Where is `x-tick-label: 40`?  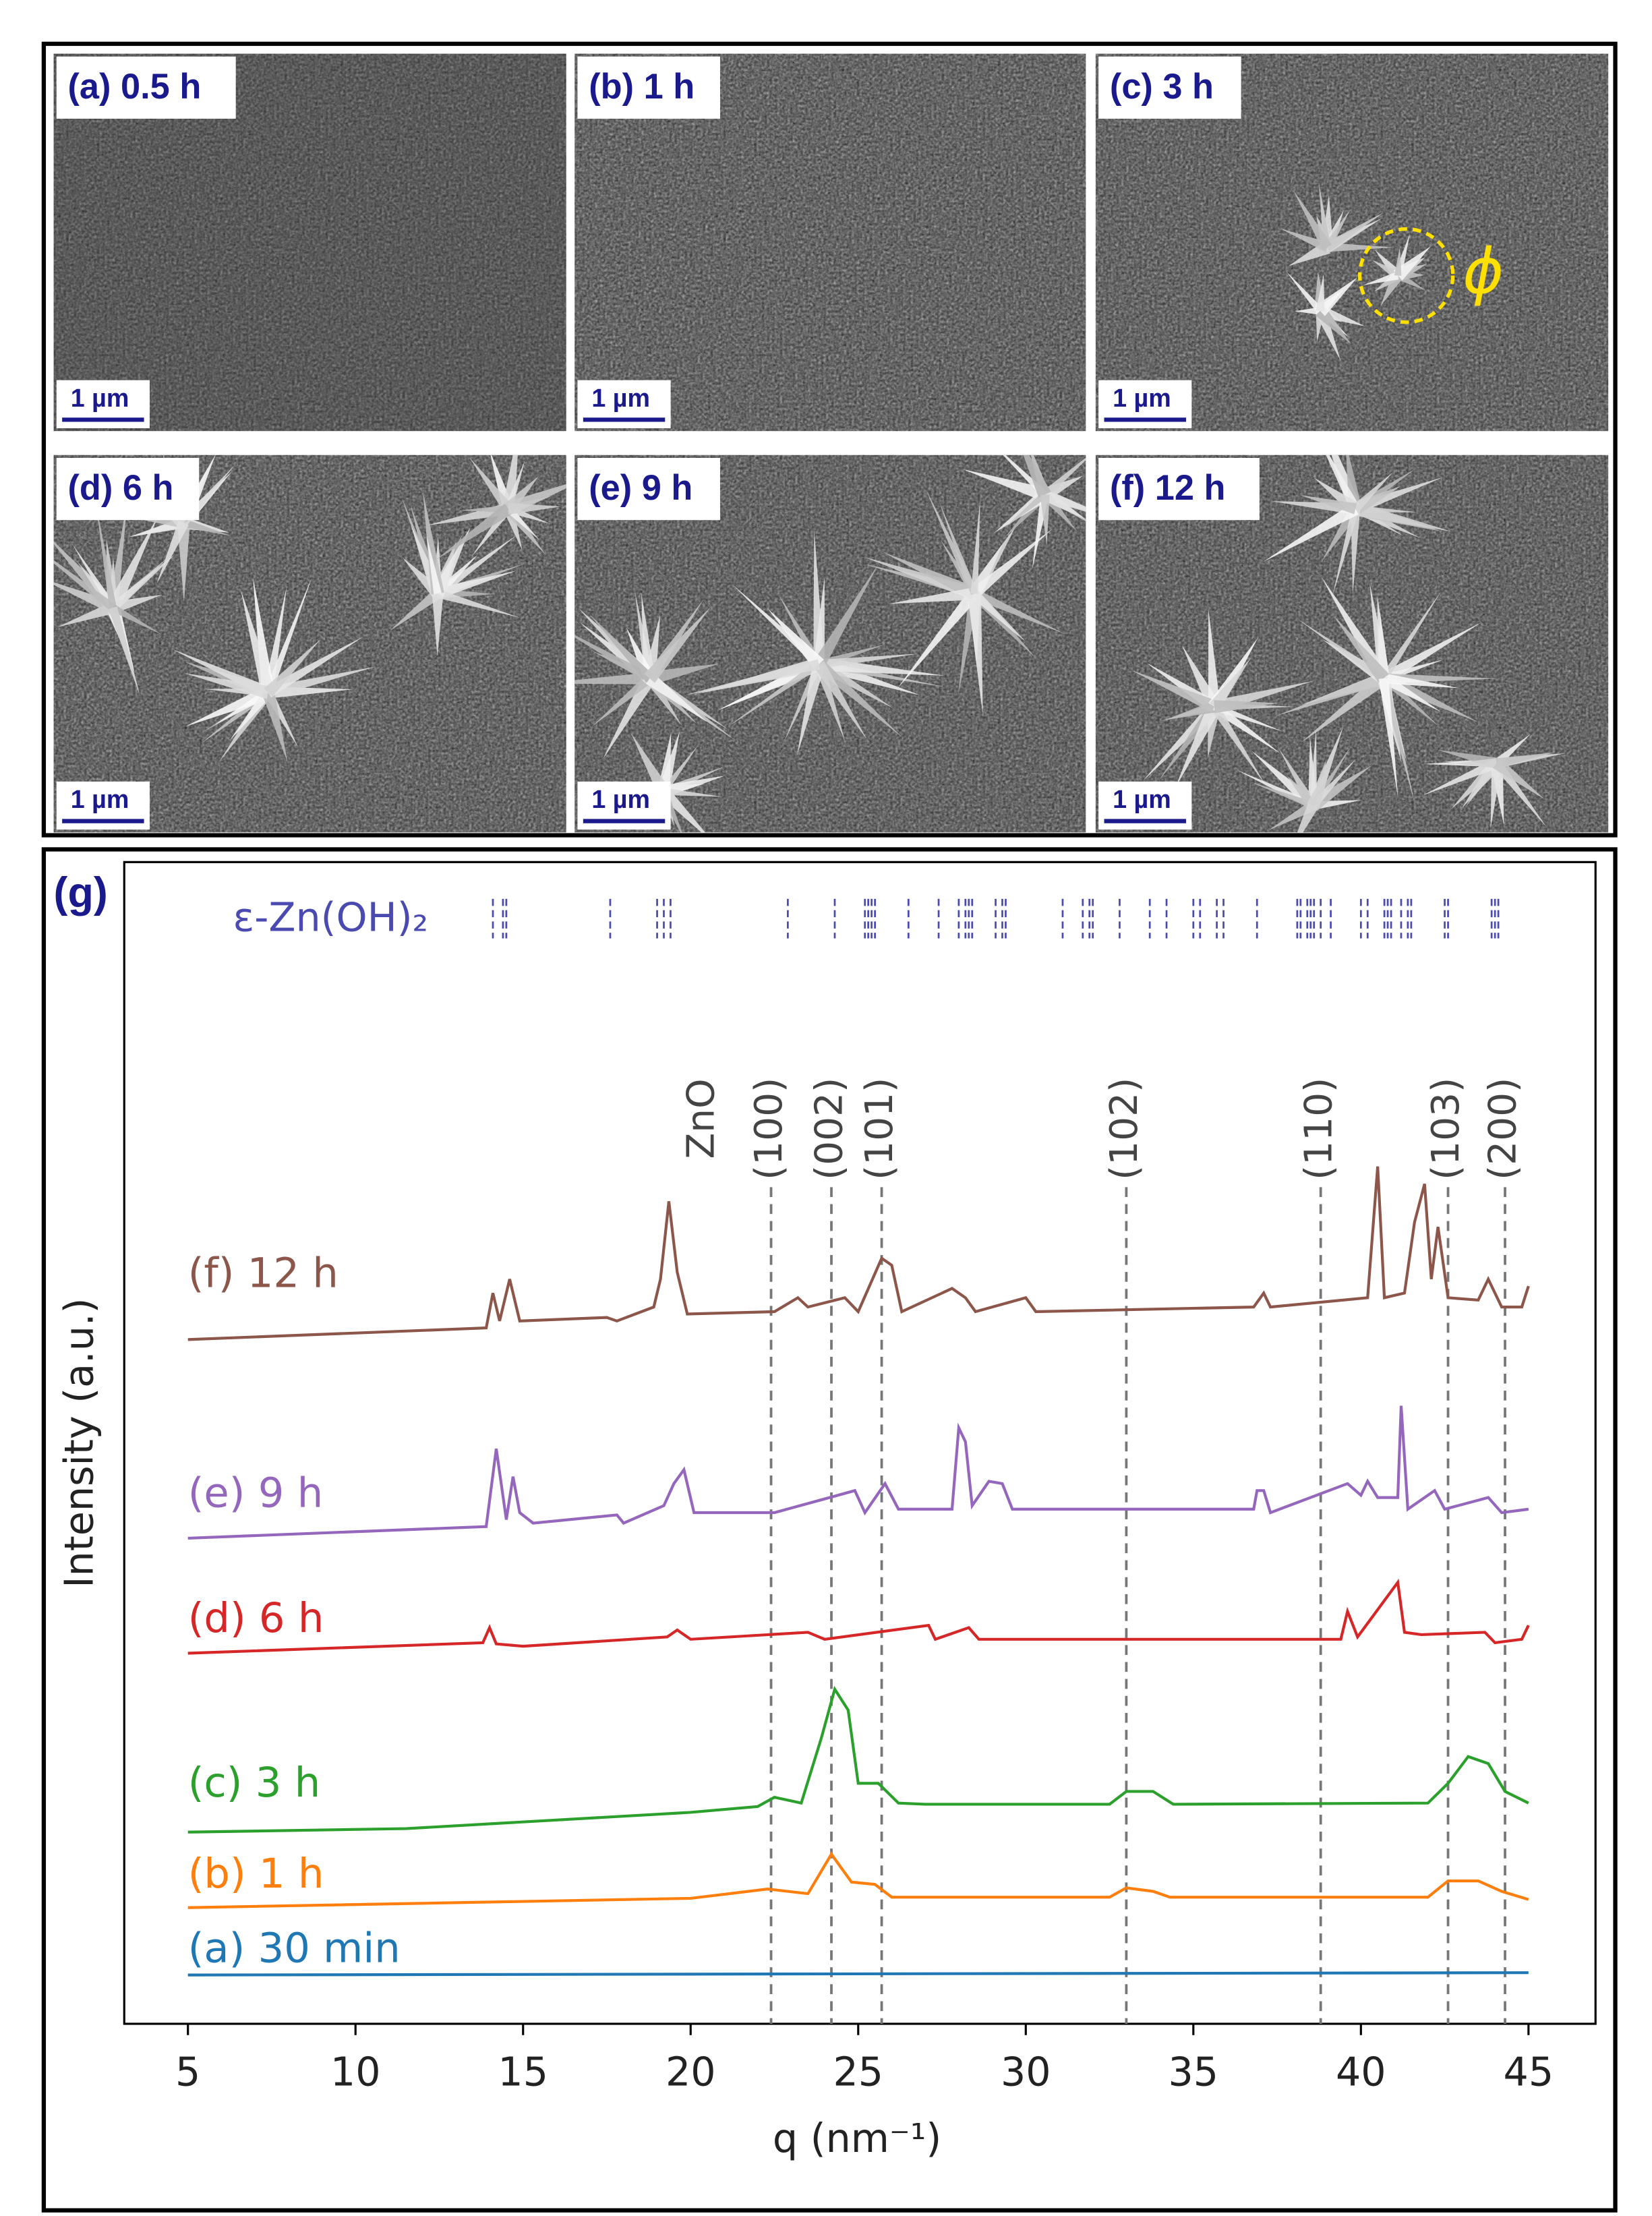
x-tick-label: 40 is located at coordinates (1361, 2072).